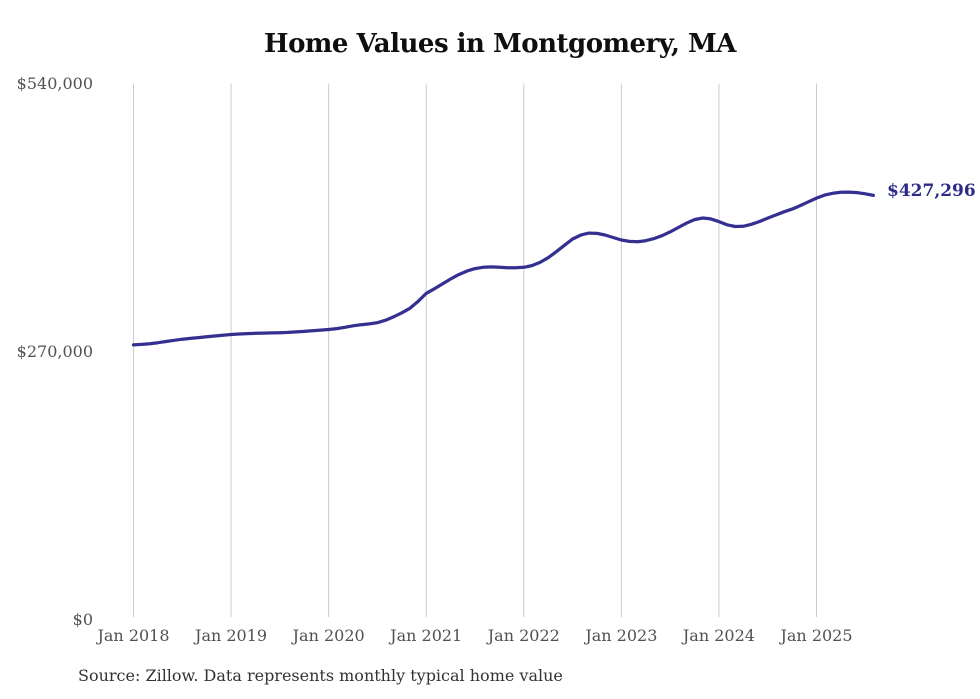  I want to click on x-tick-label: Jan 2023, so click(621, 635).